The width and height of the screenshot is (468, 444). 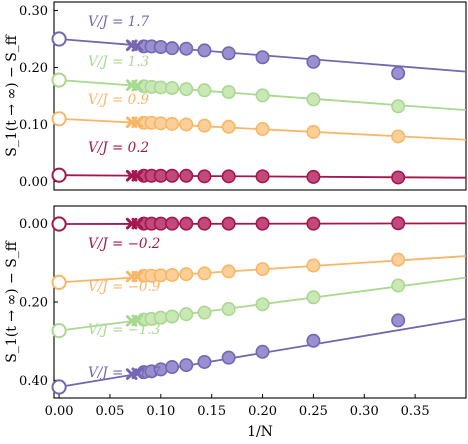 What do you see at coordinates (33, 11) in the screenshot?
I see `y-tick-label: 0.30` at bounding box center [33, 11].